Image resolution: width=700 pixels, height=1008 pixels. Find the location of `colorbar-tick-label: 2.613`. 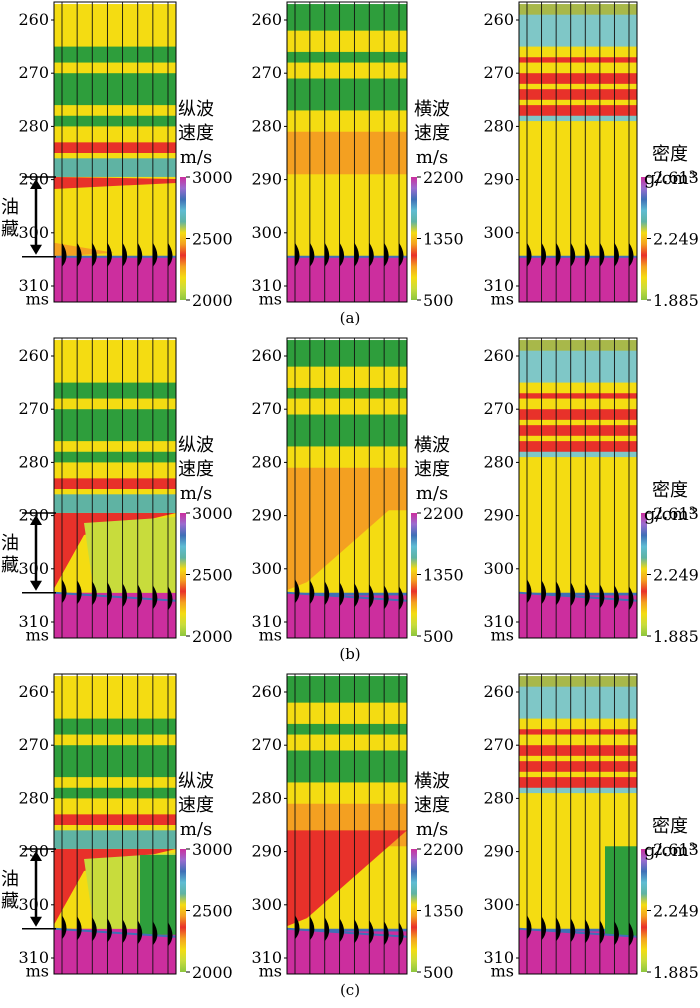

colorbar-tick-label: 2.613 is located at coordinates (676, 513).